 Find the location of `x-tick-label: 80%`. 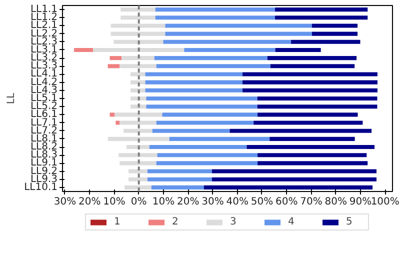

x-tick-label: 80% is located at coordinates (335, 202).